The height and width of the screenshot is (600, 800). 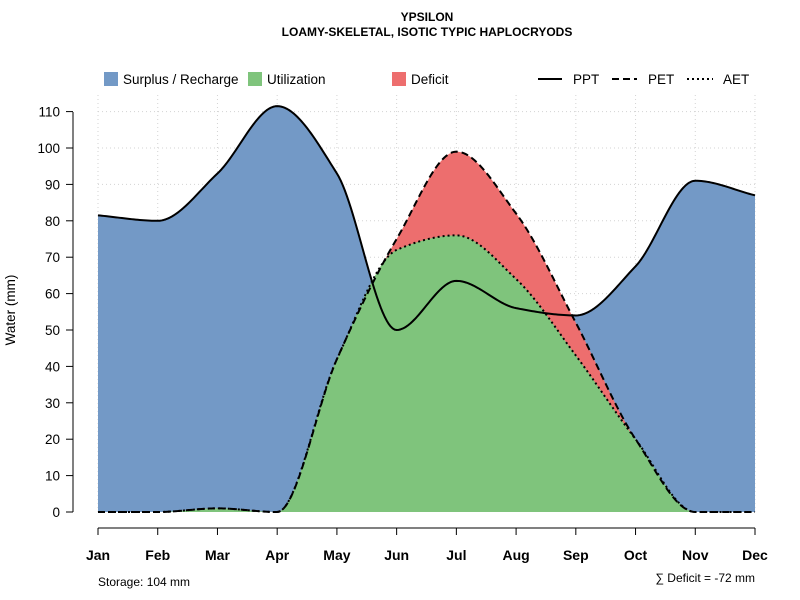 What do you see at coordinates (55, 312) in the screenshot?
I see `y-ticks: 0 10 20 30 40 50 60 70 80 90 100 110` at bounding box center [55, 312].